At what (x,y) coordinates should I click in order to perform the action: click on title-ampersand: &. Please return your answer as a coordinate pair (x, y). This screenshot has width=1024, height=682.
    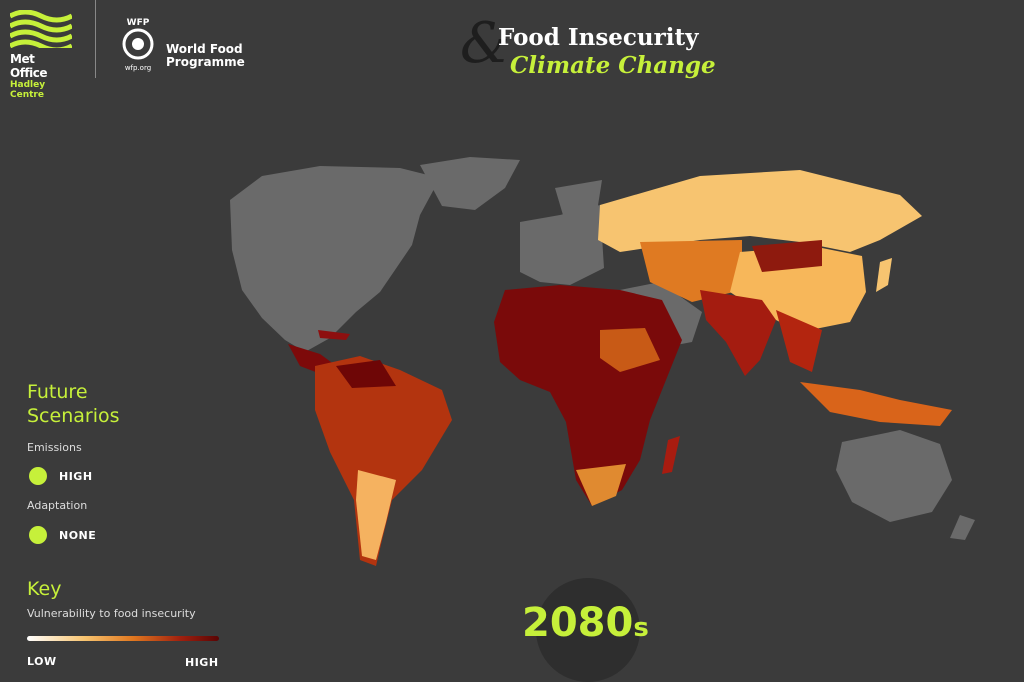
    Looking at the image, I should click on (485, 43).